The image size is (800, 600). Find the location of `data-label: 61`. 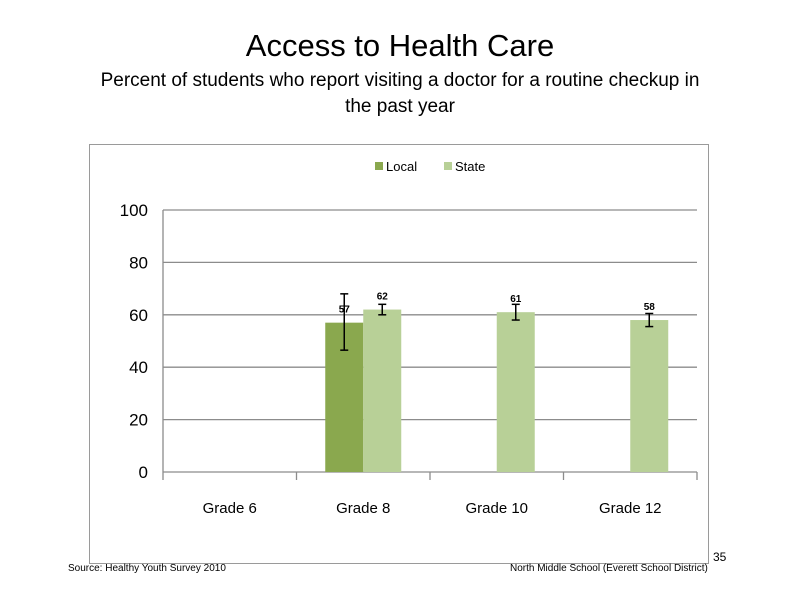

data-label: 61 is located at coordinates (516, 299).